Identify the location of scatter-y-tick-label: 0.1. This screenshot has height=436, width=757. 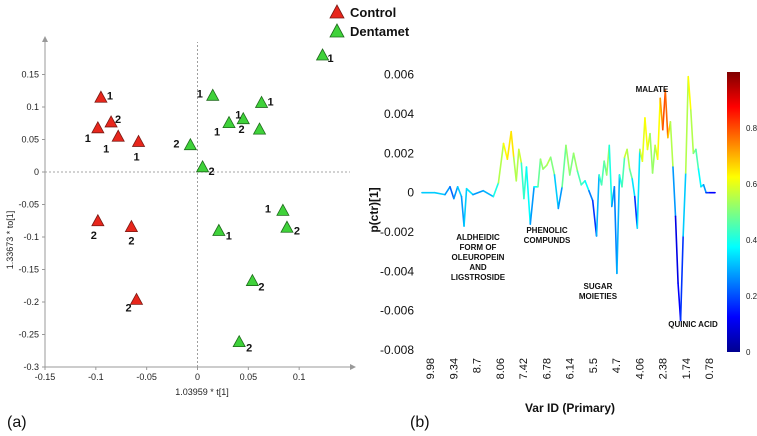
(32, 107).